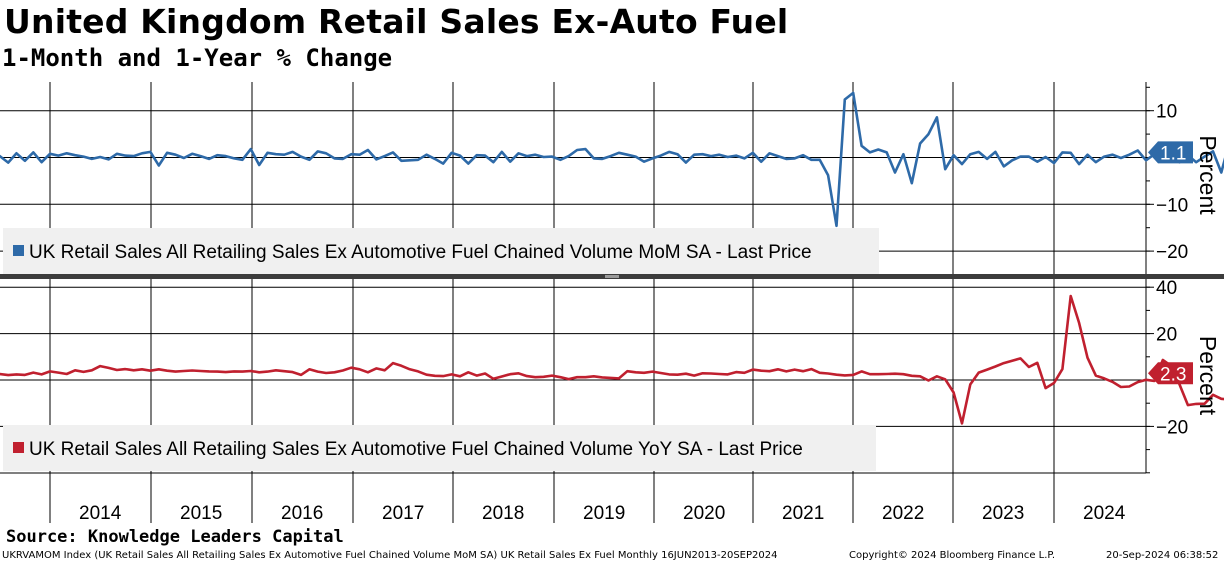 The width and height of the screenshot is (1224, 565). Describe the element at coordinates (201, 513) in the screenshot. I see `x-tick-label: 2015` at that location.